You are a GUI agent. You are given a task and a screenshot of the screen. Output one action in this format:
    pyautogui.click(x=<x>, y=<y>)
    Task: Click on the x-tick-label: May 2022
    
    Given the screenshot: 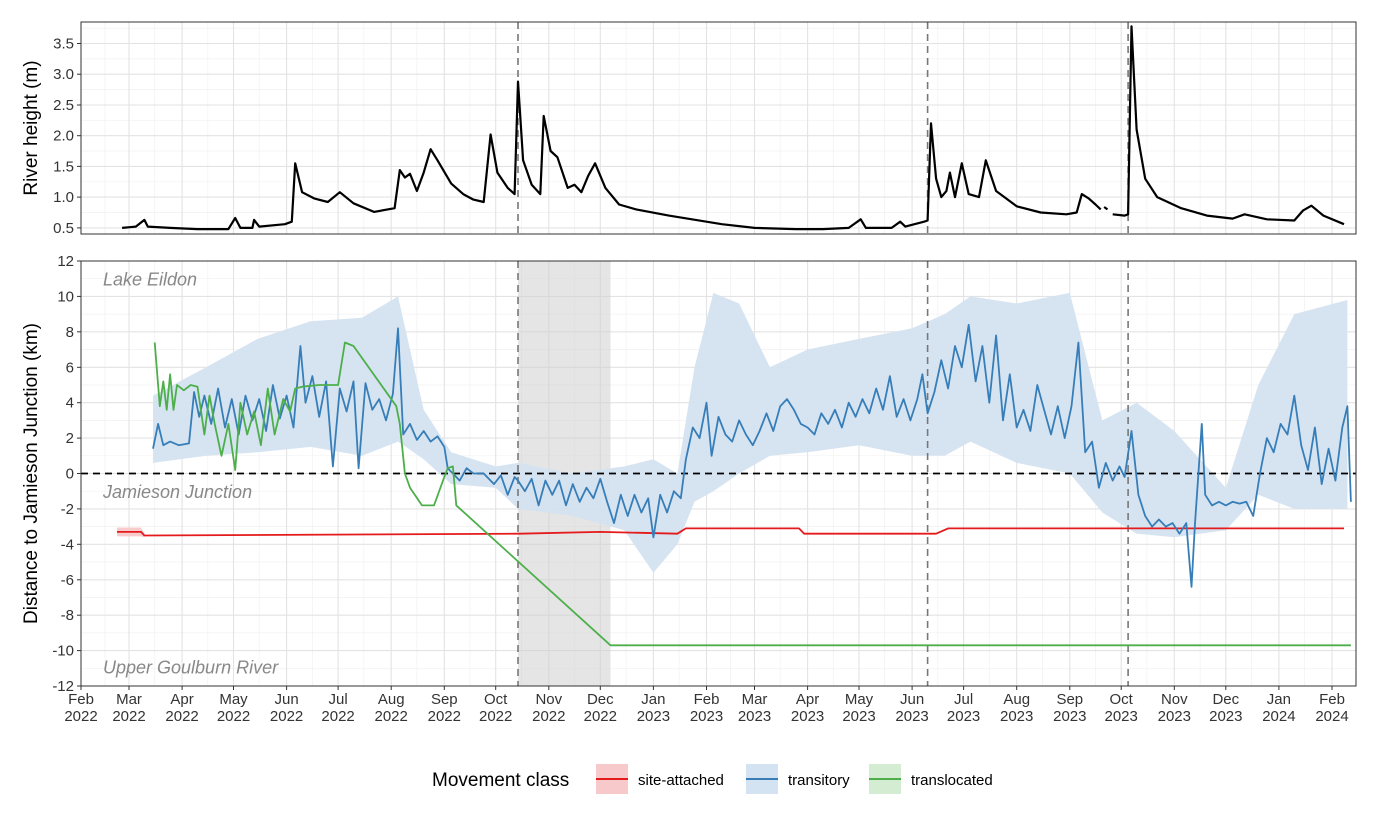 What is the action you would take?
    pyautogui.click(x=233, y=708)
    